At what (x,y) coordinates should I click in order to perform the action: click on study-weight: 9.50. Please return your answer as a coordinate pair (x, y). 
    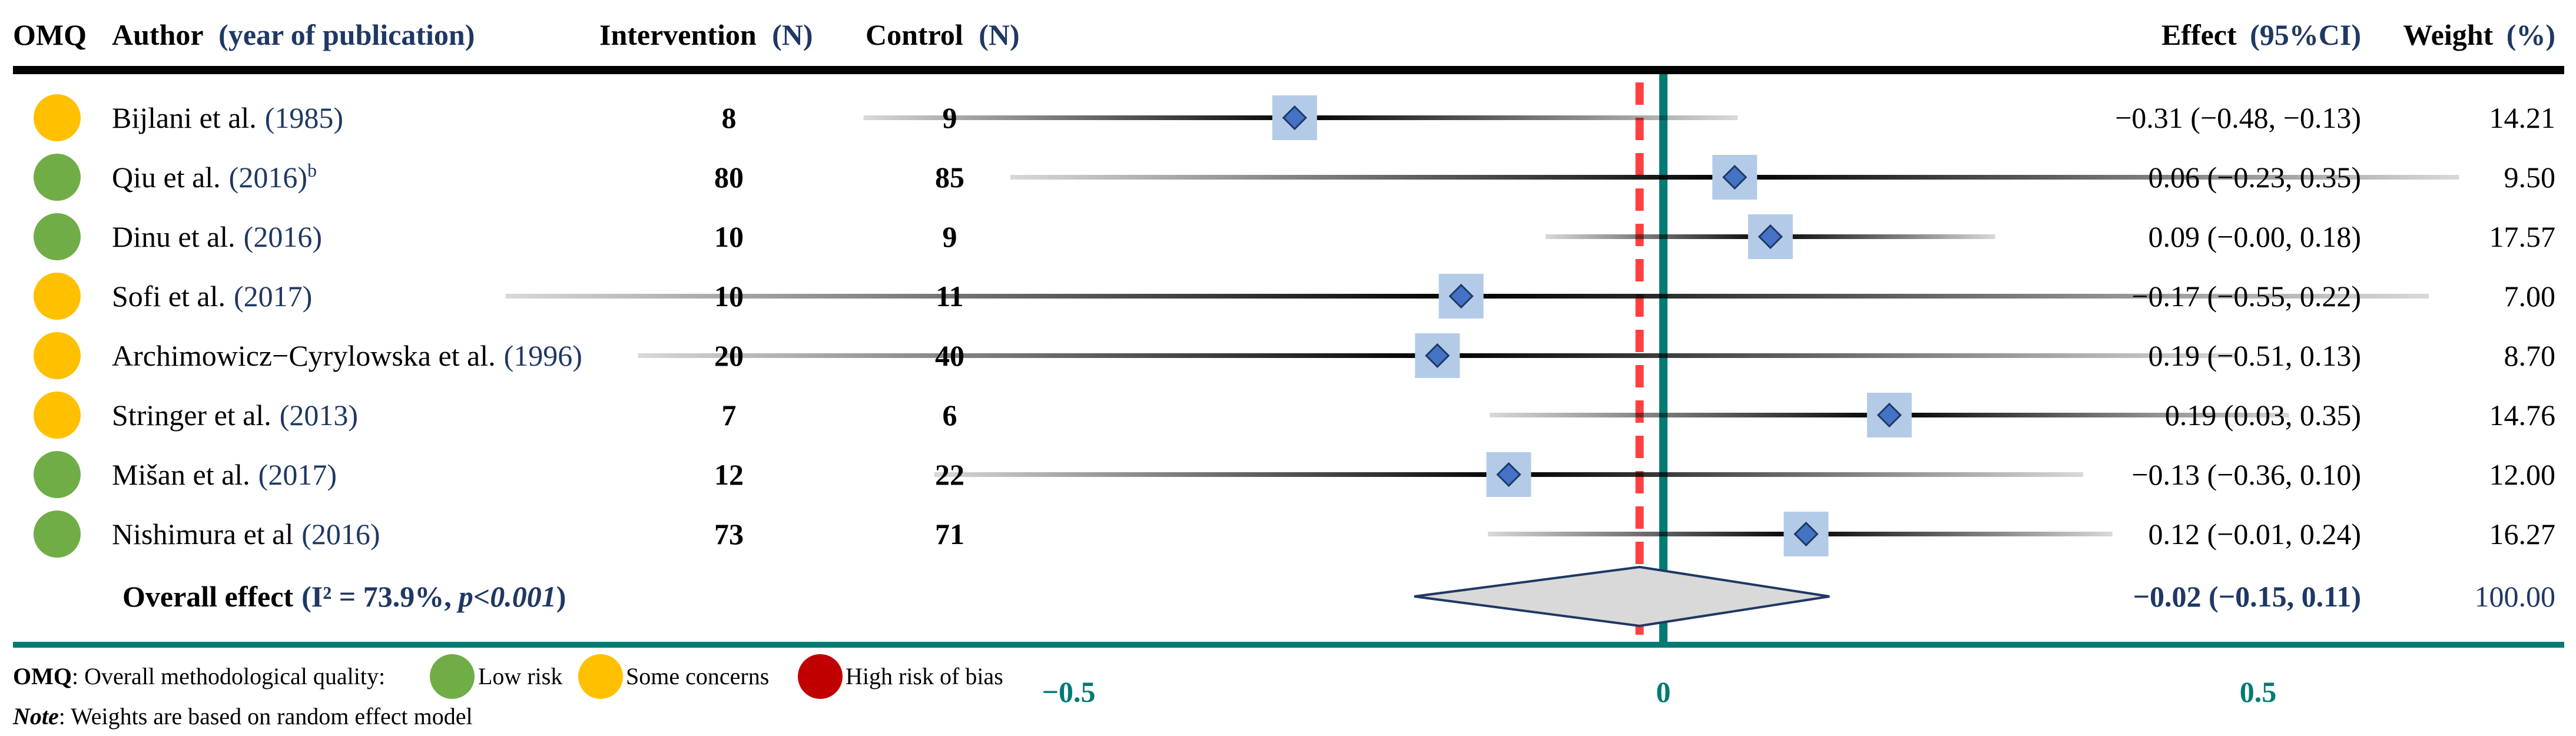
    Looking at the image, I should click on (2530, 177).